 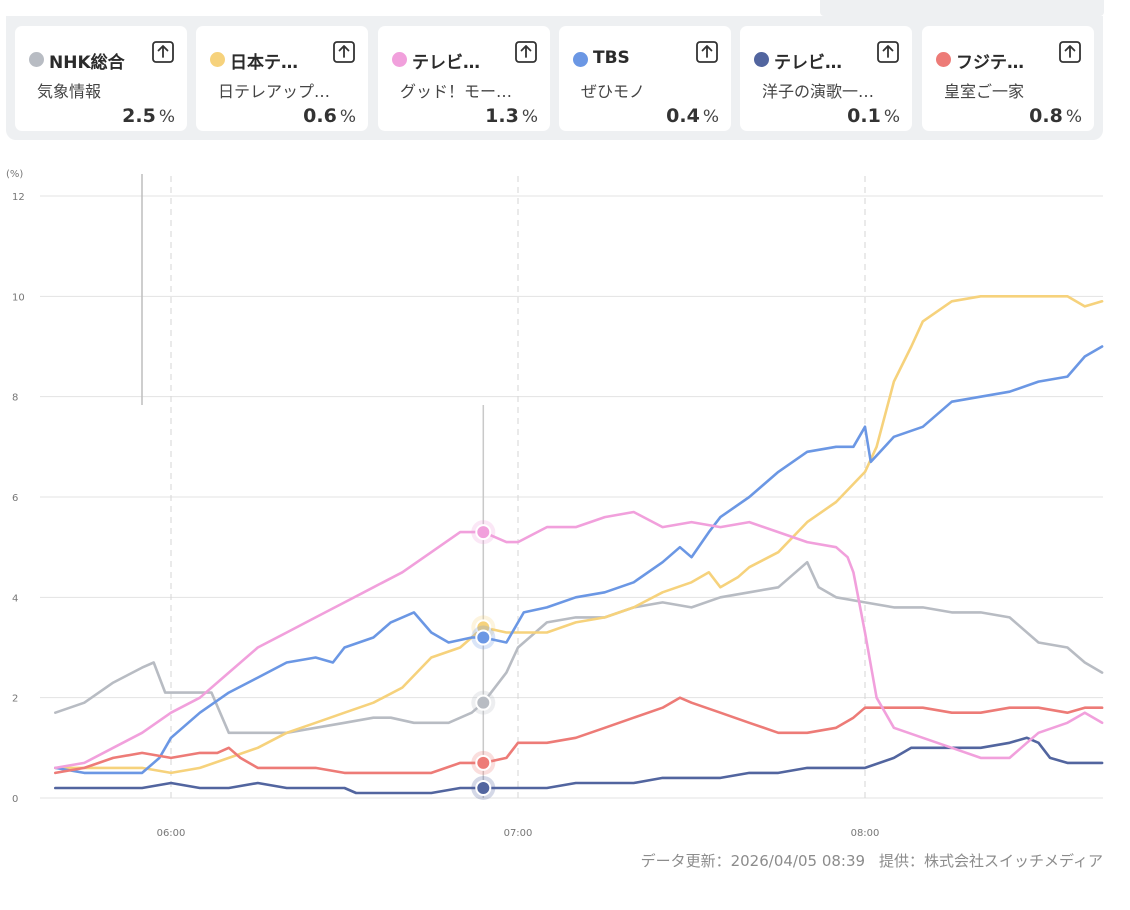 What do you see at coordinates (873, 116) in the screenshot?
I see `rating-value: 0.1%` at bounding box center [873, 116].